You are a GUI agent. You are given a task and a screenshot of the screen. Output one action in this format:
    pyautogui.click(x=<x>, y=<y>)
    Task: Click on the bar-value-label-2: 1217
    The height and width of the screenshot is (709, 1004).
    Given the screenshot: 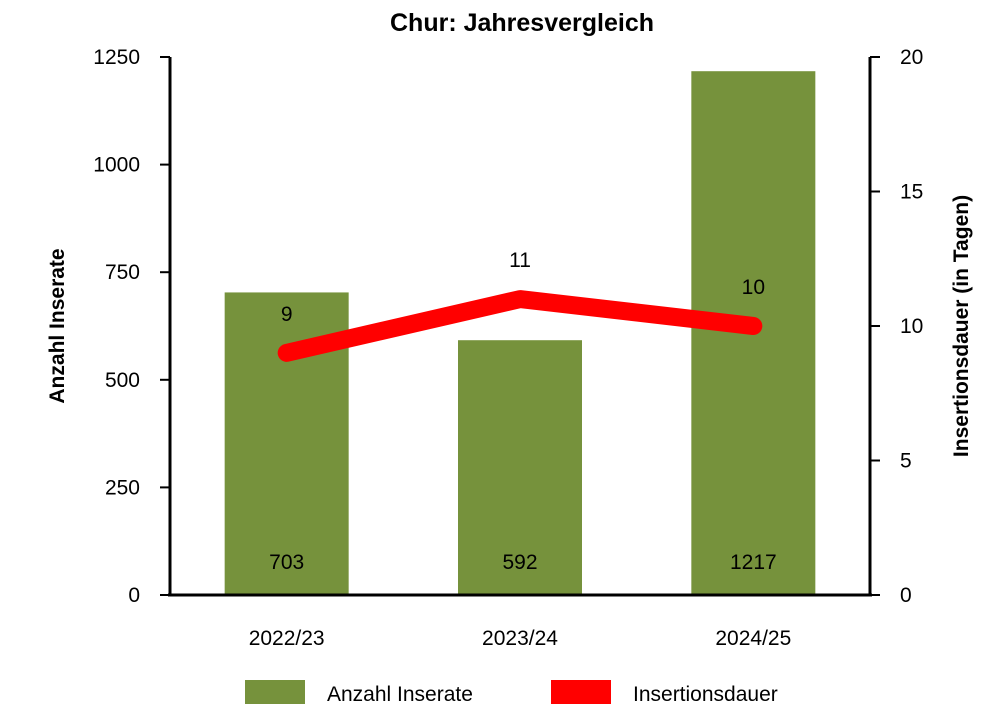 What is the action you would take?
    pyautogui.click(x=753, y=562)
    